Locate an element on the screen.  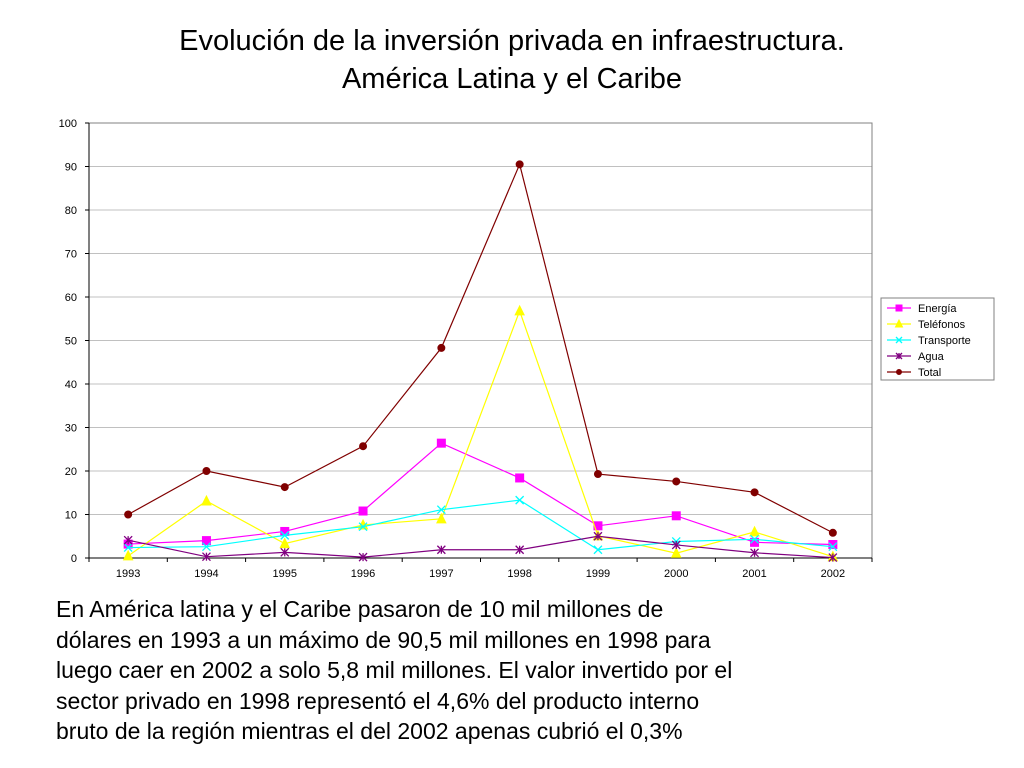
legend-item-agua: Agua is located at coordinates (916, 357).